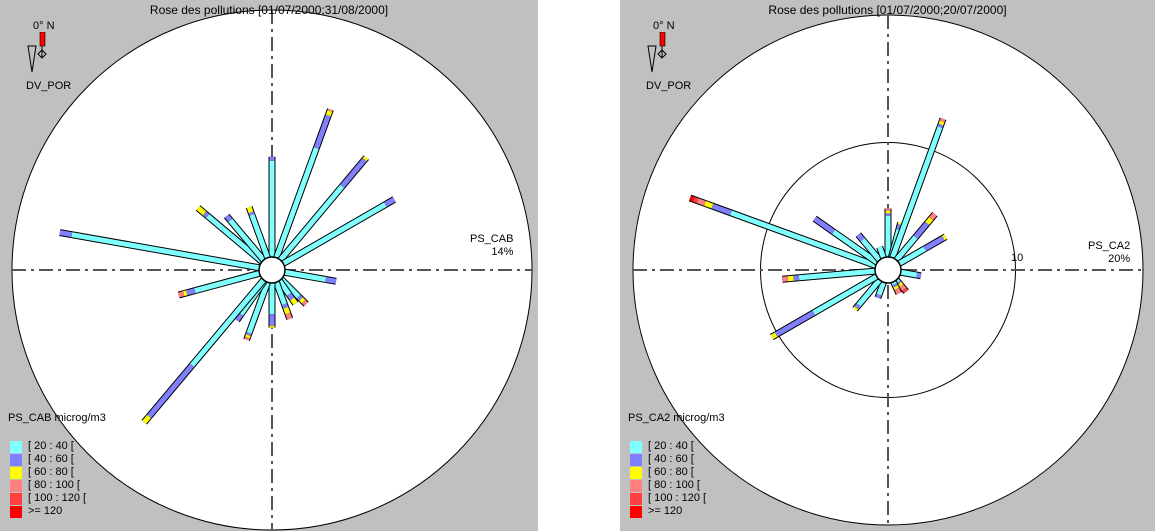 Image resolution: width=1155 pixels, height=531 pixels. Describe the element at coordinates (1109, 246) in the screenshot. I see `pollutant-name: PS_CA2` at that location.